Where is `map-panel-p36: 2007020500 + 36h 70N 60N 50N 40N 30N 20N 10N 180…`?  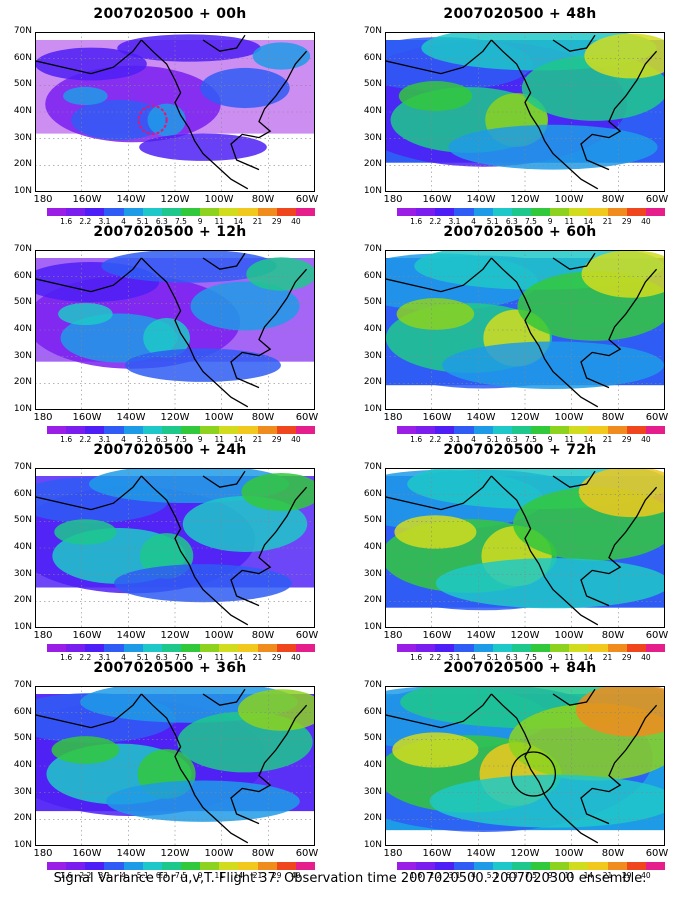 map-panel-p36: 2007020500 + 36h 70N 60N 50N 40N 30N 20N 10N 180… is located at coordinates (170, 770).